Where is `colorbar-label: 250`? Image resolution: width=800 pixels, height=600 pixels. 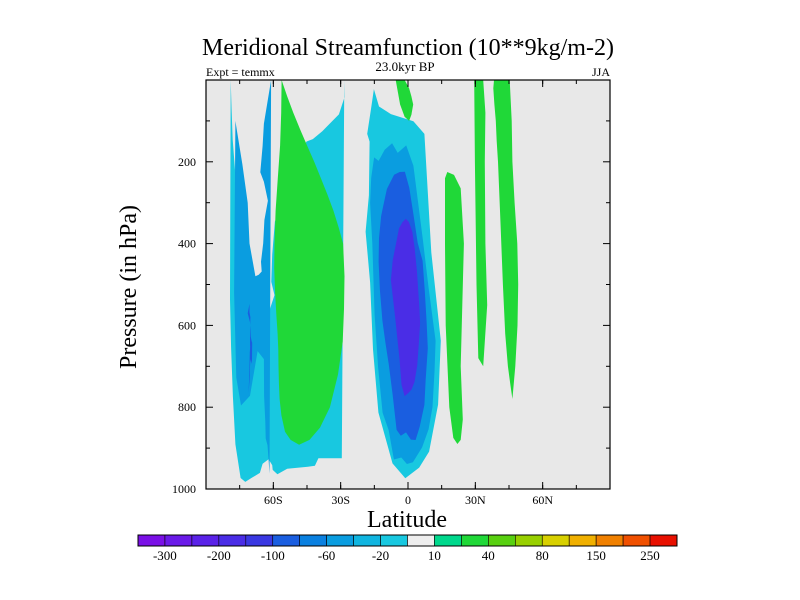
colorbar-label: 250 is located at coordinates (650, 555).